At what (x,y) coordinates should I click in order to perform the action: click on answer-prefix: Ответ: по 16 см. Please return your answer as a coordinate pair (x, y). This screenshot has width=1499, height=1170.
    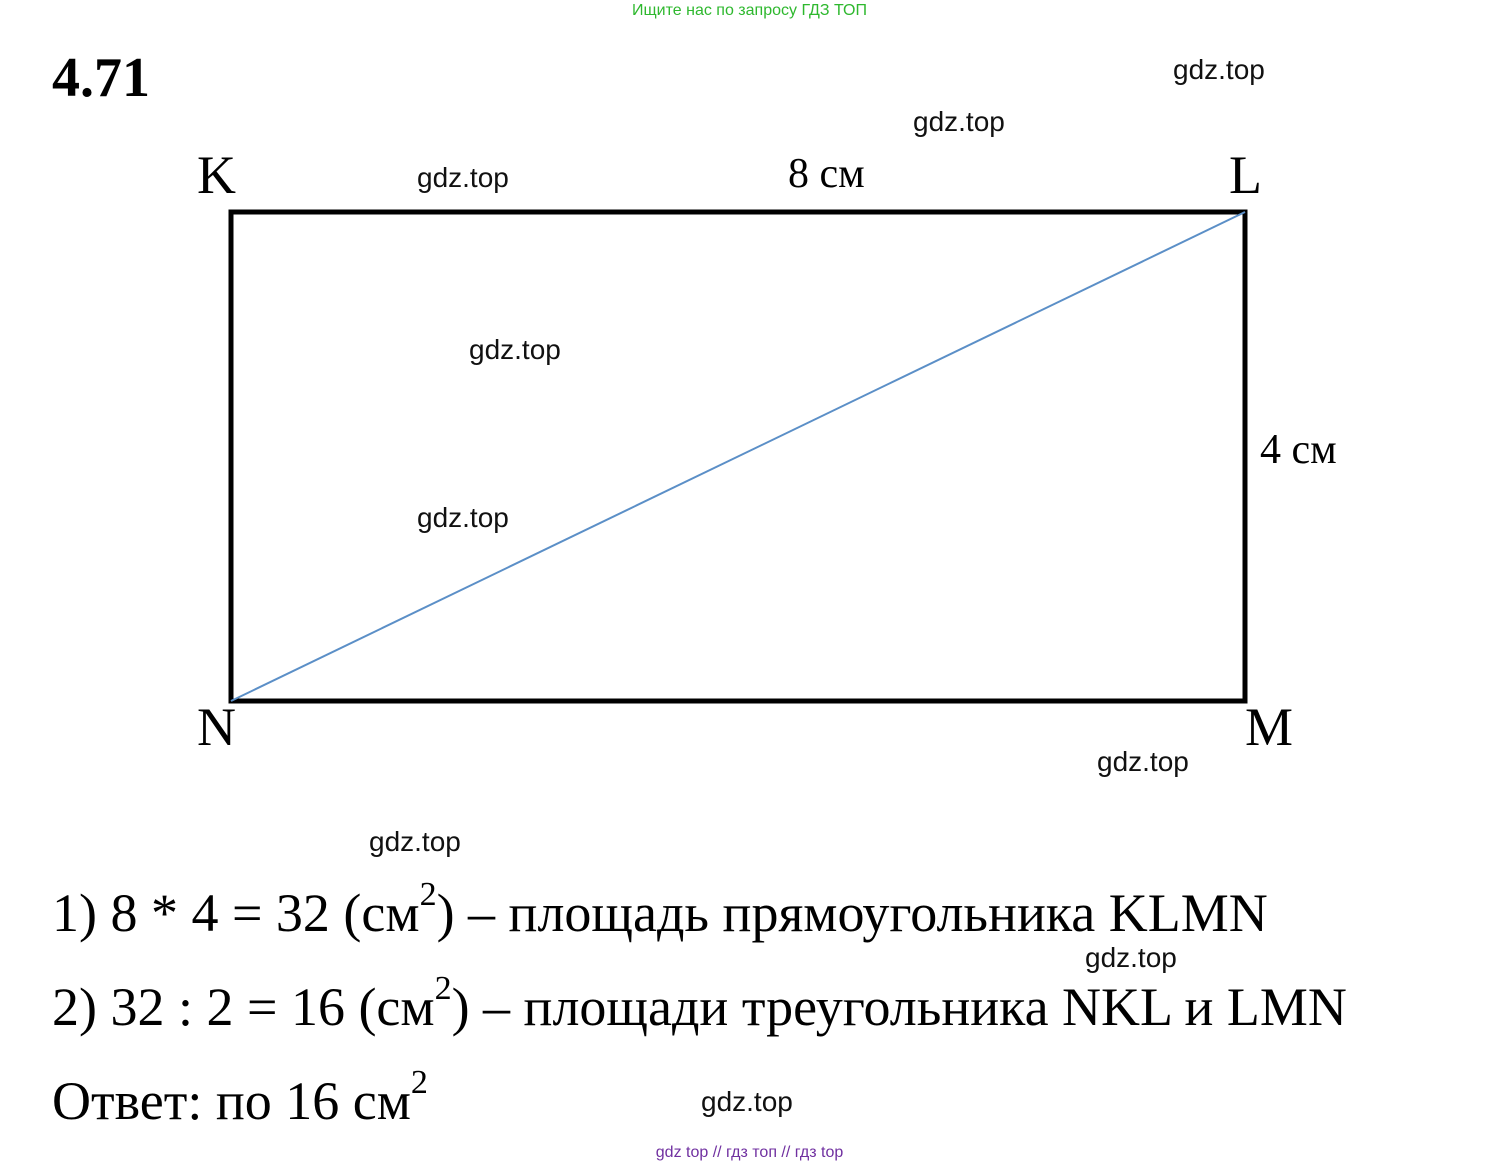
    Looking at the image, I should click on (231, 1101).